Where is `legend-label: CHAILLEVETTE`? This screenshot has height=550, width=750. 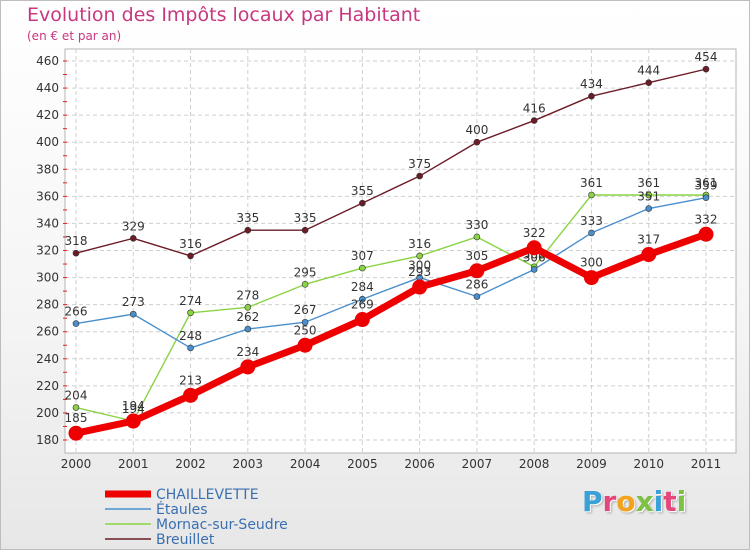
legend-label: CHAILLEVETTE is located at coordinates (207, 495).